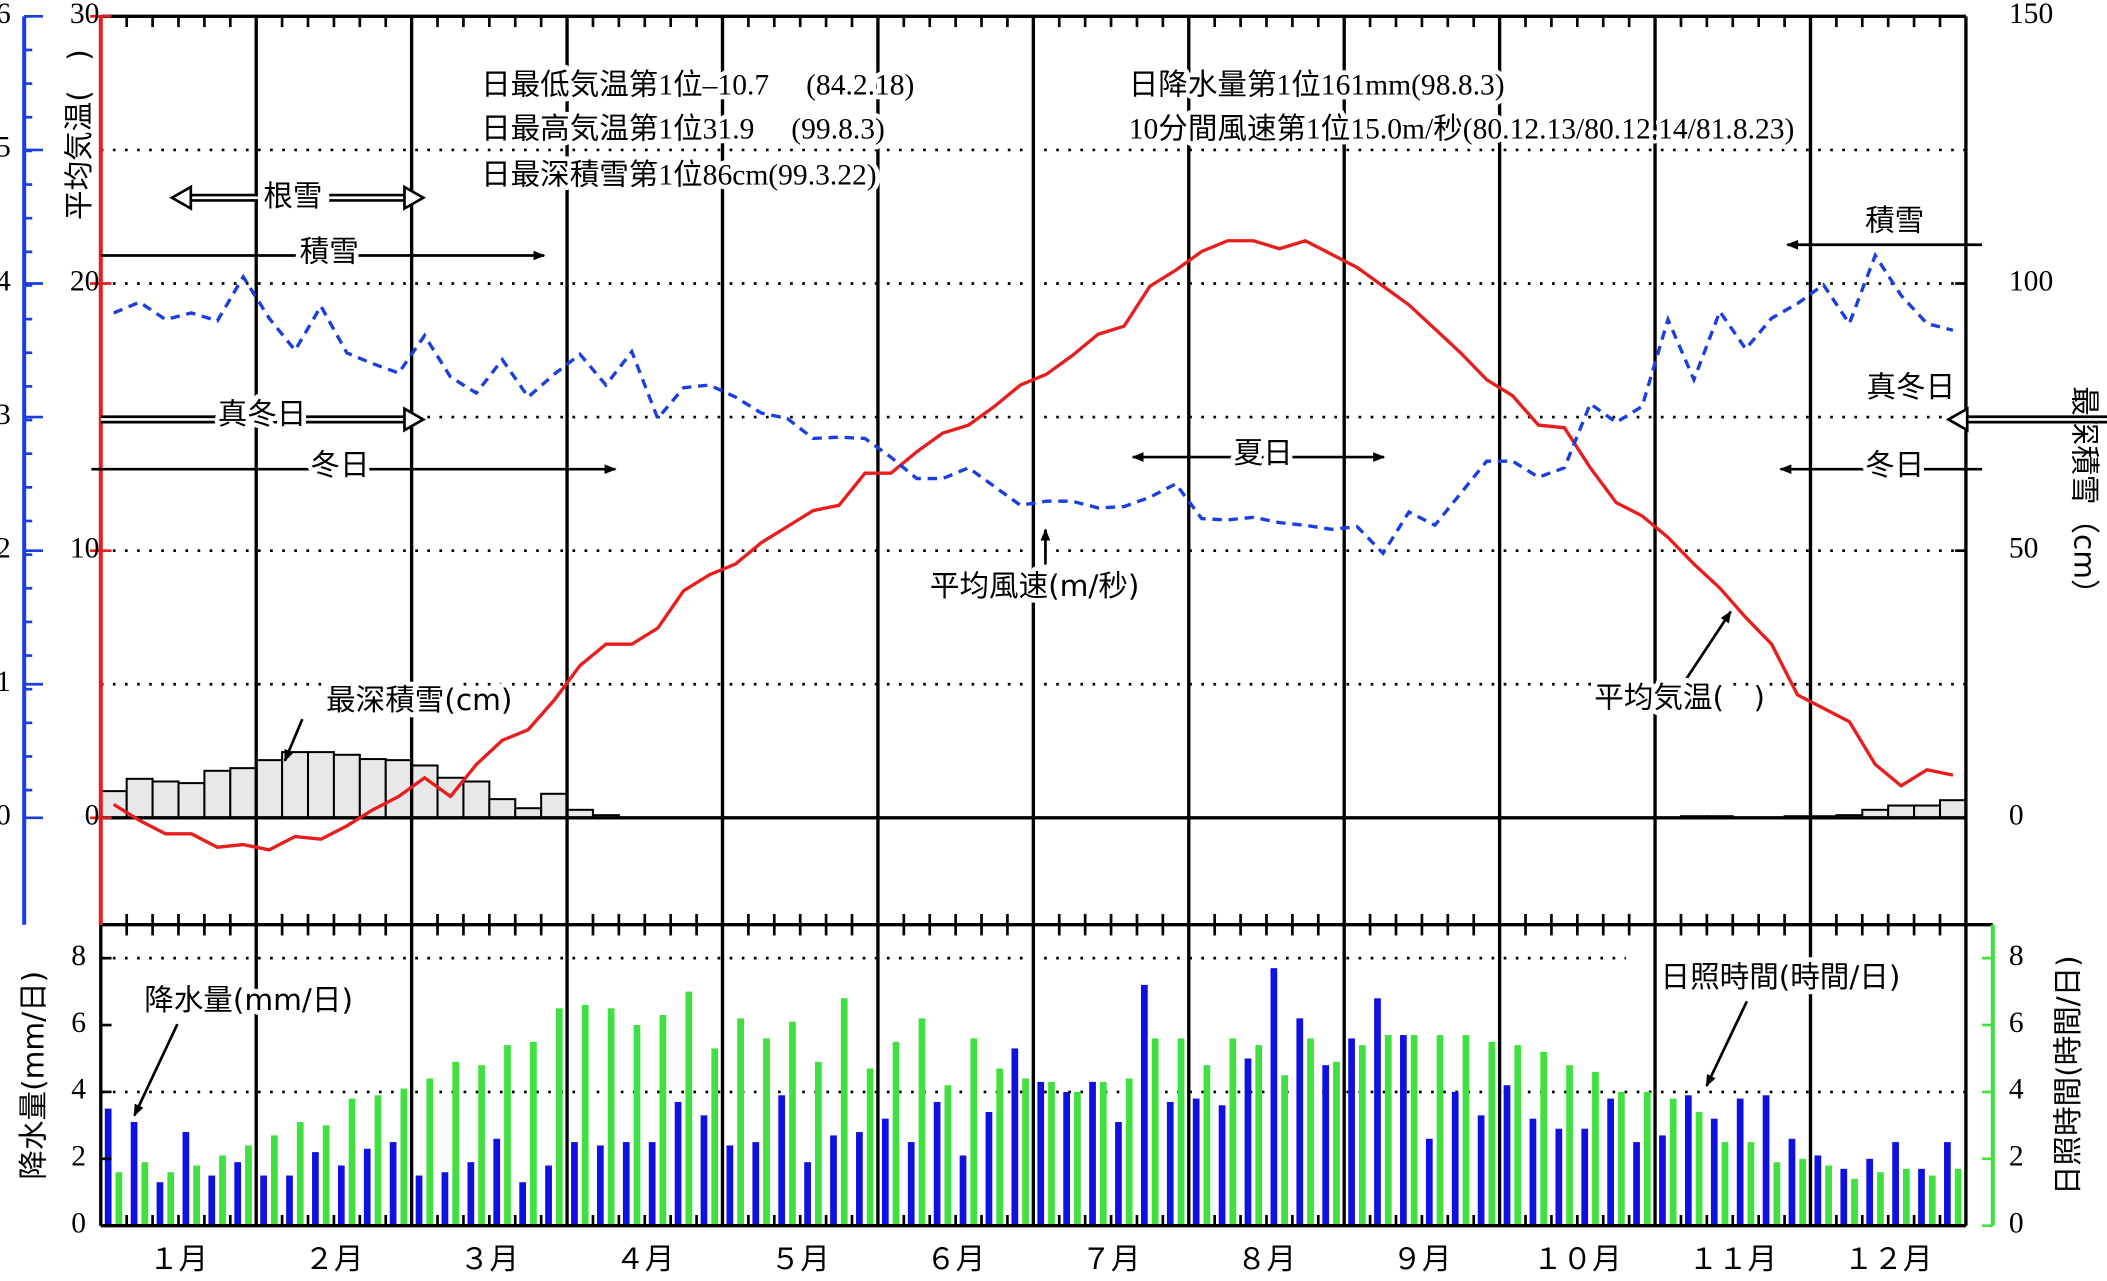  Describe the element at coordinates (683, 129) in the screenshot. I see `annotation: 日最高気温第1位31.9 (99.8.3)` at that location.